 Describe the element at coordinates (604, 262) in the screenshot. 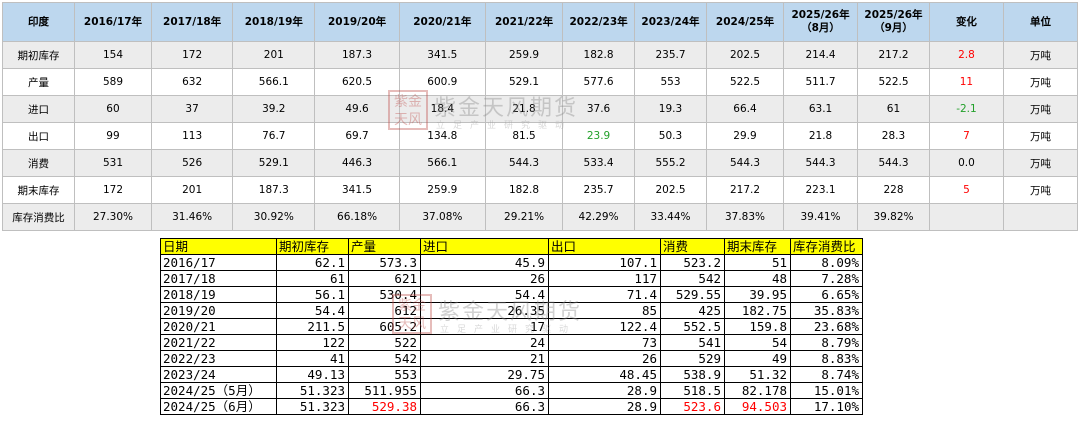

I see `data-cell: 107.1` at that location.